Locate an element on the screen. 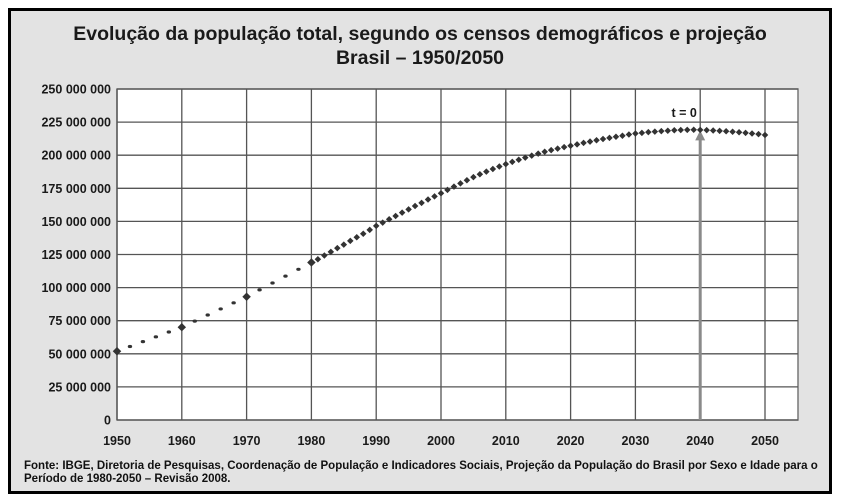 This screenshot has width=849, height=502. y-tick-label: 50 000 000 is located at coordinates (79, 354).